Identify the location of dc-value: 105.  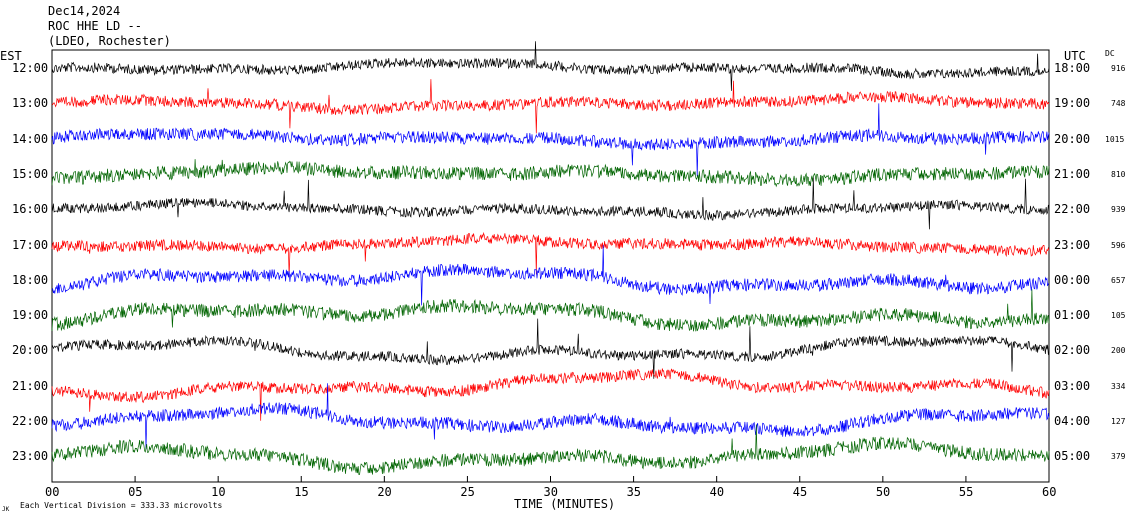
(1118, 316).